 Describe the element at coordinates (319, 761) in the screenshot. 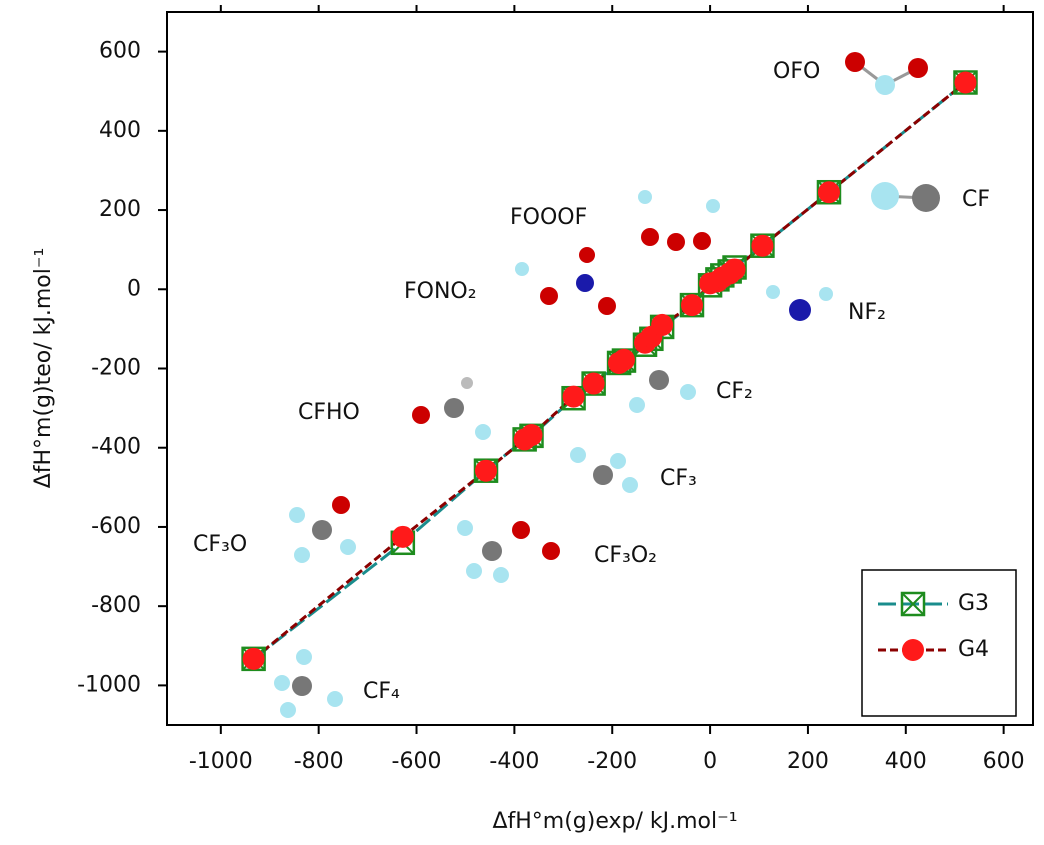

I see `x-tick-label: -800` at that location.